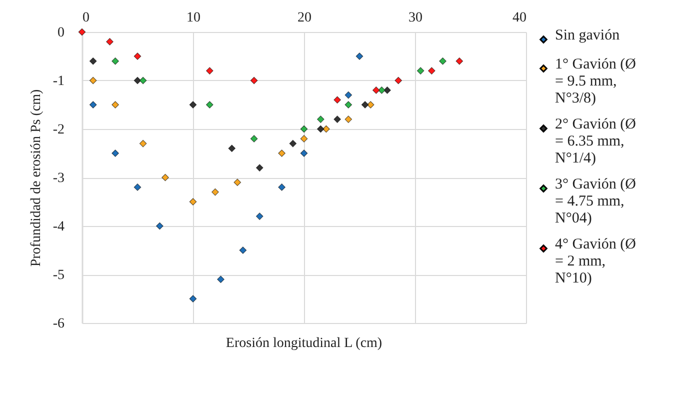 This screenshot has height=418, width=695. Describe the element at coordinates (86, 18) in the screenshot. I see `x-tick-label: 0` at that location.